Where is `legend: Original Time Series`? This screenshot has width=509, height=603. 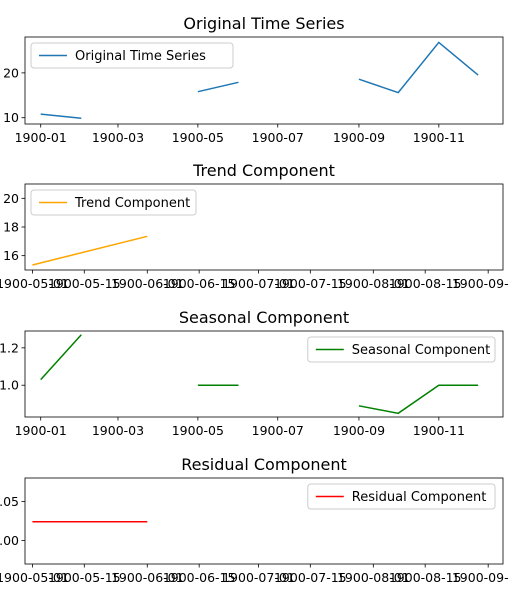
legend: Original Time Series is located at coordinates (132, 55).